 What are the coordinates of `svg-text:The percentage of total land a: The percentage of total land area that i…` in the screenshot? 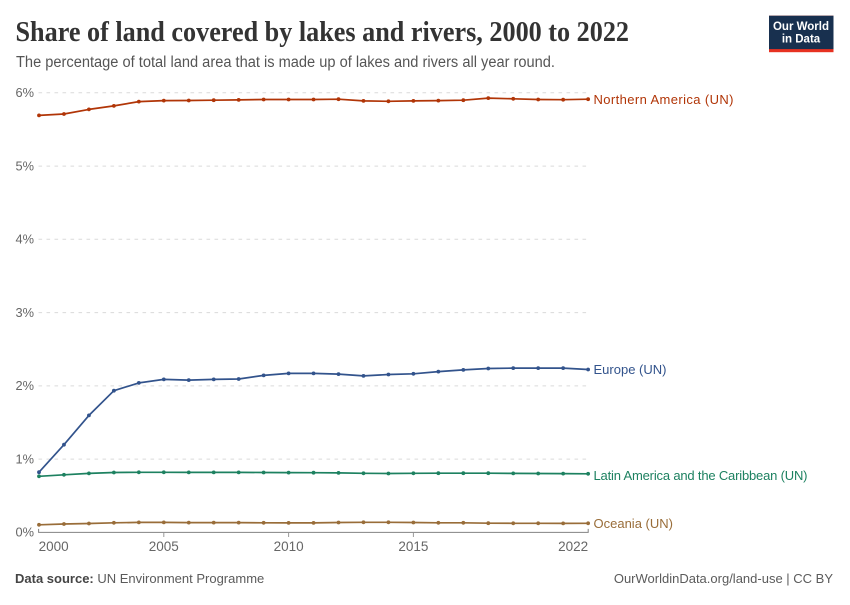 It's located at (285, 62).